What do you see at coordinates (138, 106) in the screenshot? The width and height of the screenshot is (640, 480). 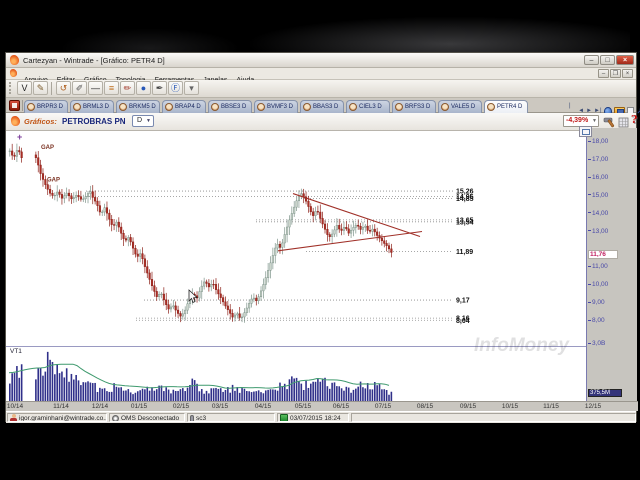 I see `tab-brkm5-d: BRKM5 D` at bounding box center [138, 106].